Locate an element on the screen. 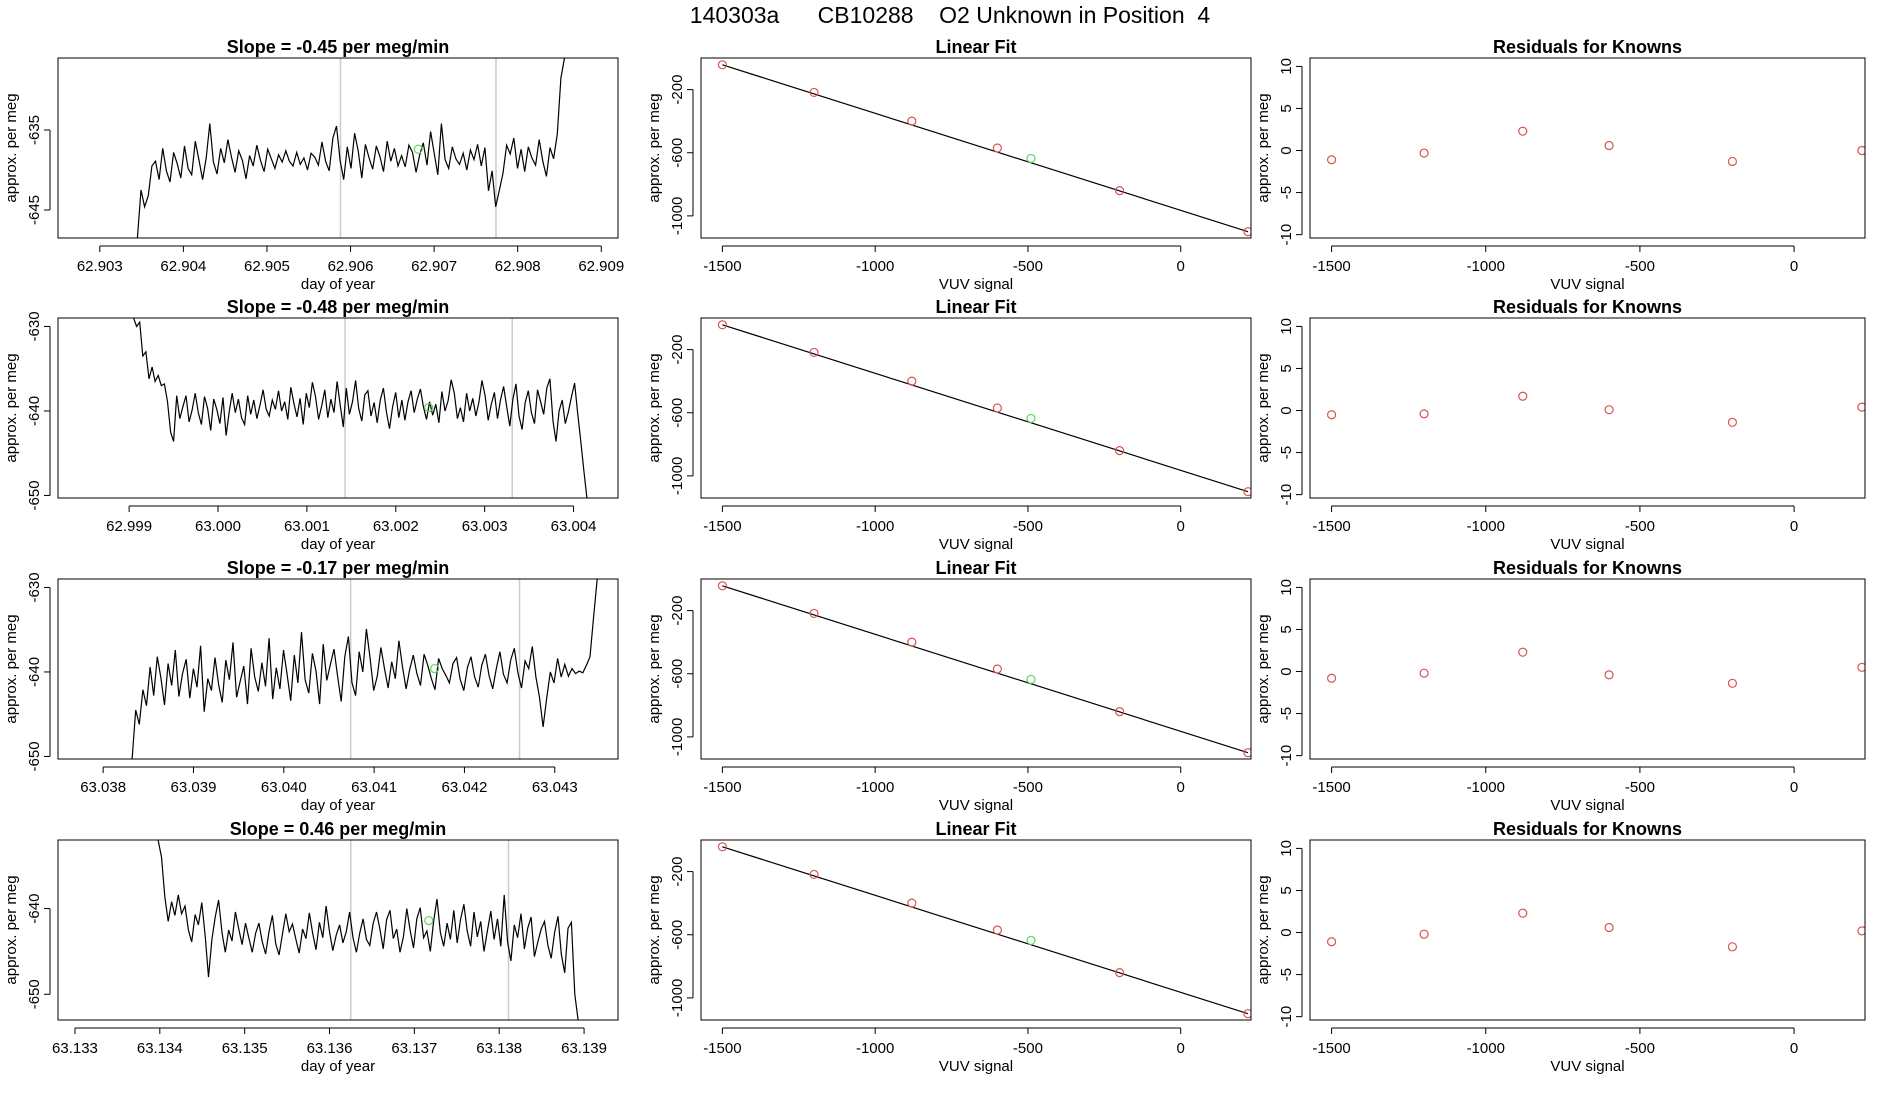 The width and height of the screenshot is (1900, 1100). x-axis-label: day of year is located at coordinates (338, 805).